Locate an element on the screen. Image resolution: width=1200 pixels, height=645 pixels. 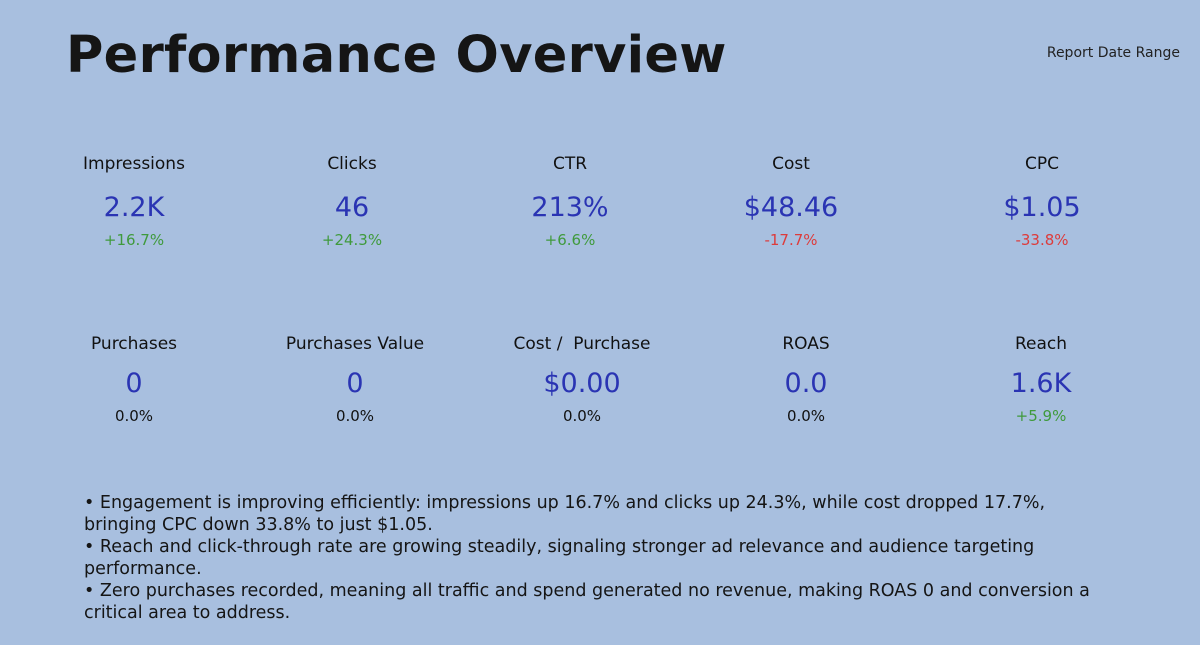
metric-card: ROAS 0.0 0.0% is located at coordinates (806, 379).